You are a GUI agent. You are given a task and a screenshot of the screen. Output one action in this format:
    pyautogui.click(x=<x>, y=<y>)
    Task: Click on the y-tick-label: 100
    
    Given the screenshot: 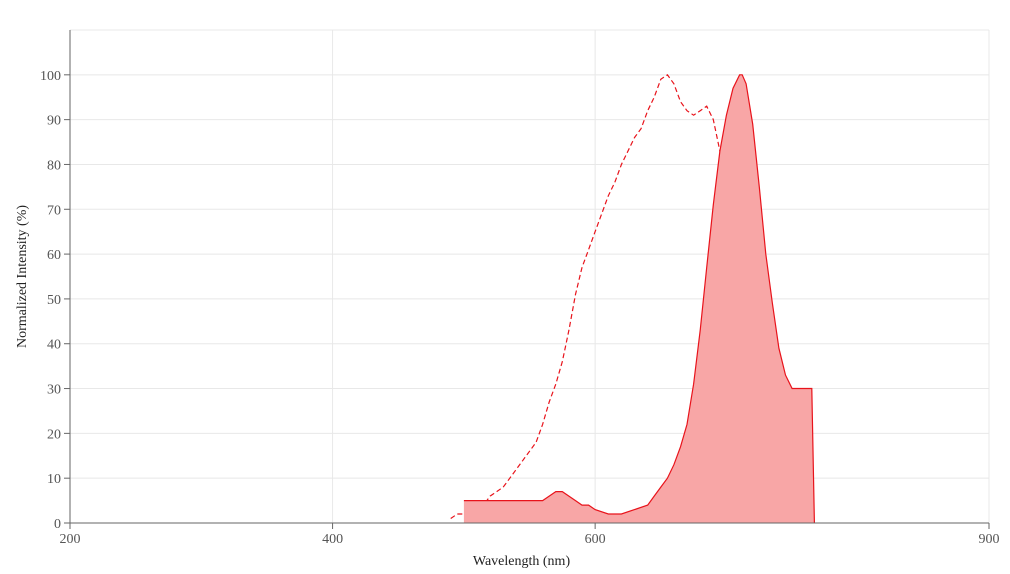 What is the action you would take?
    pyautogui.click(x=50, y=76)
    